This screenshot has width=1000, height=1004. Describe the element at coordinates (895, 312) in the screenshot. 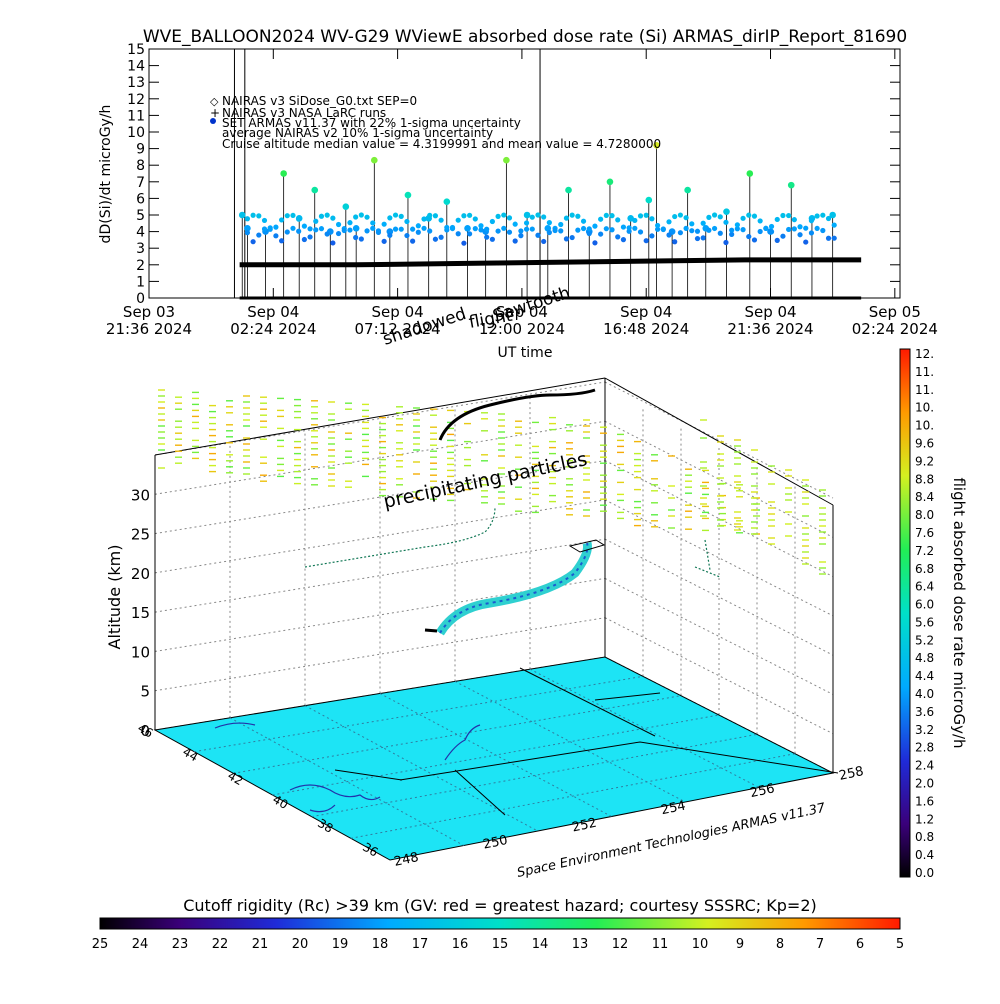

I see `x-tick-label-date: Sep 05` at that location.